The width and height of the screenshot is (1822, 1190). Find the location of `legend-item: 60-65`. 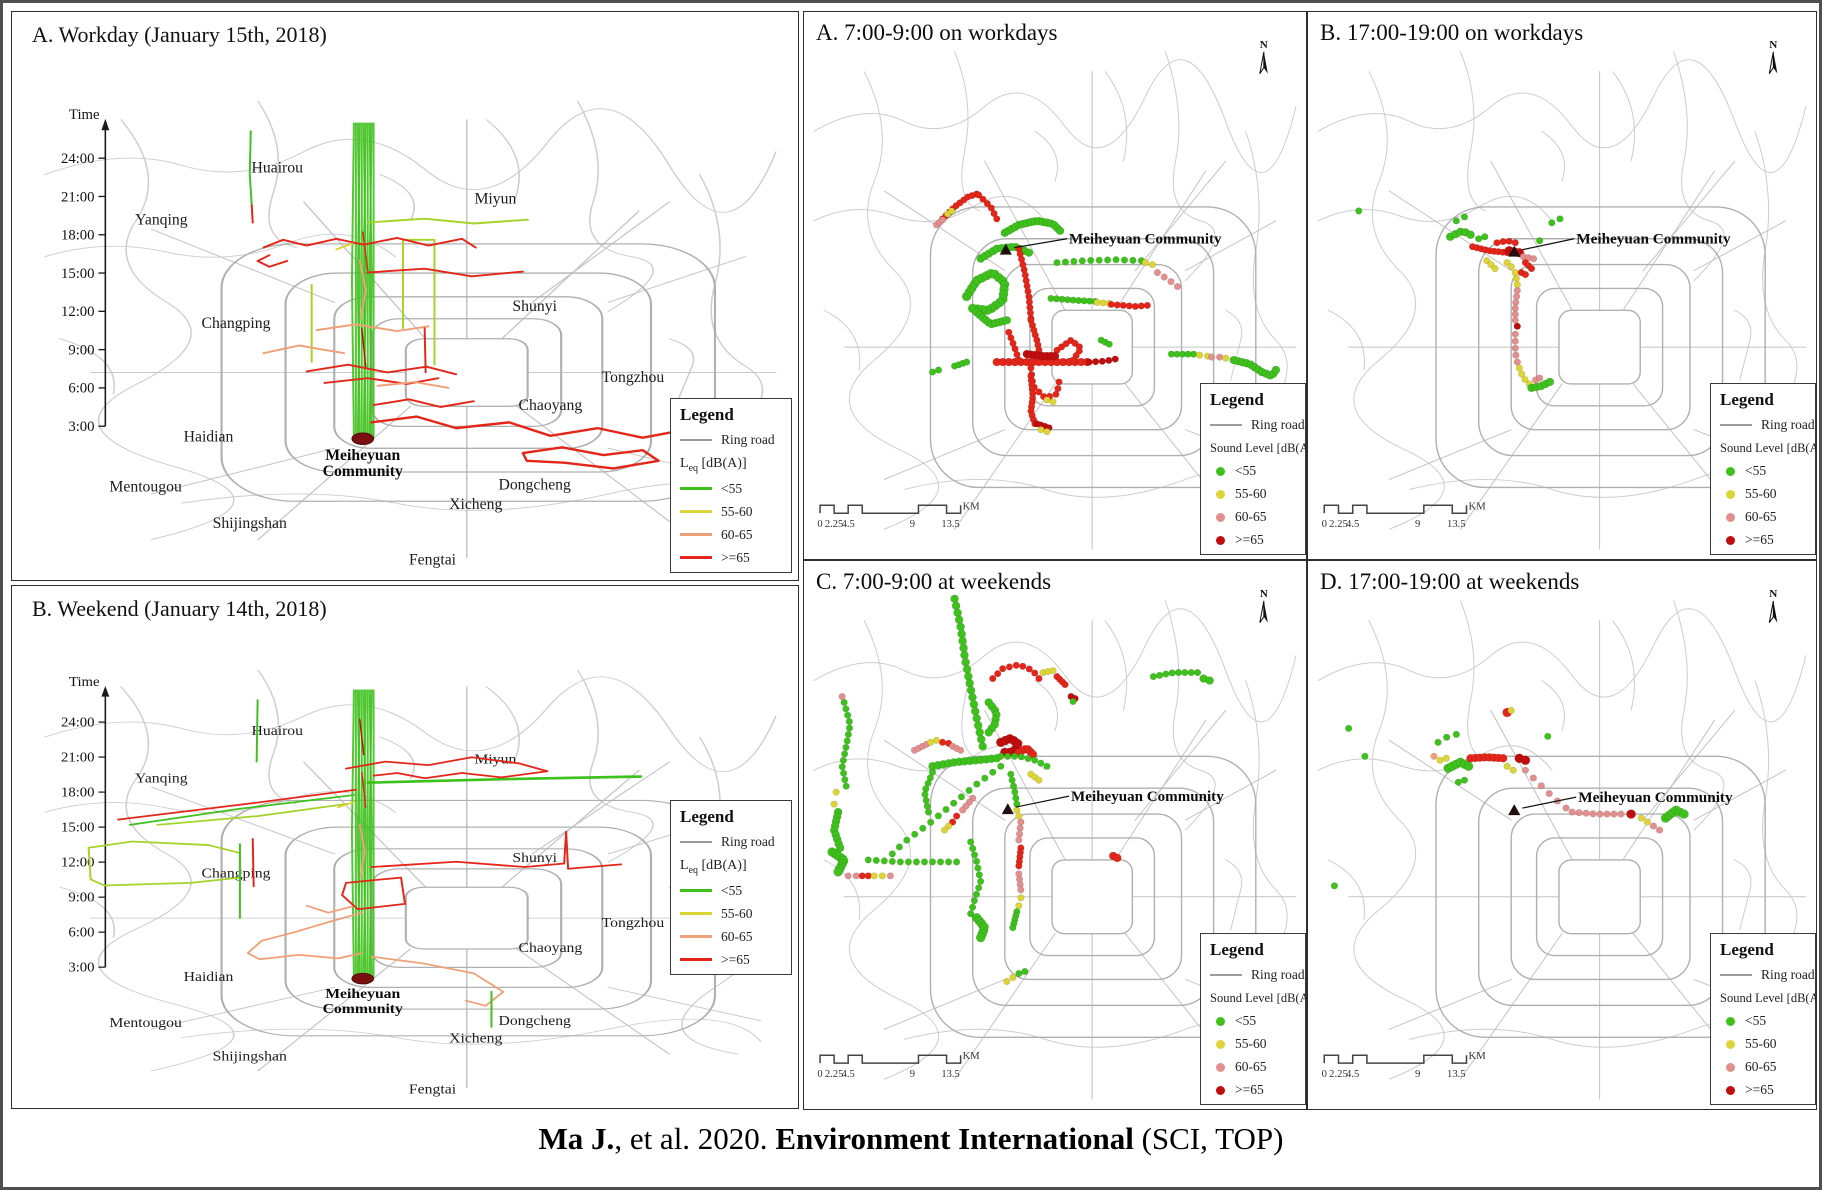

legend-item: 60-65 is located at coordinates (731, 937).